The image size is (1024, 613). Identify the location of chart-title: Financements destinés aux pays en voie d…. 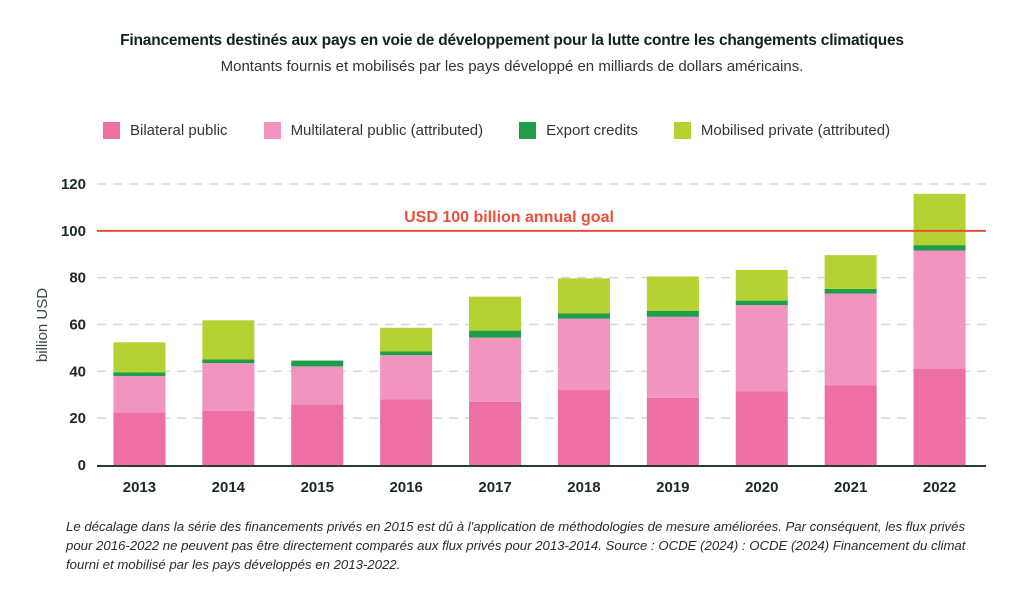
(512, 40).